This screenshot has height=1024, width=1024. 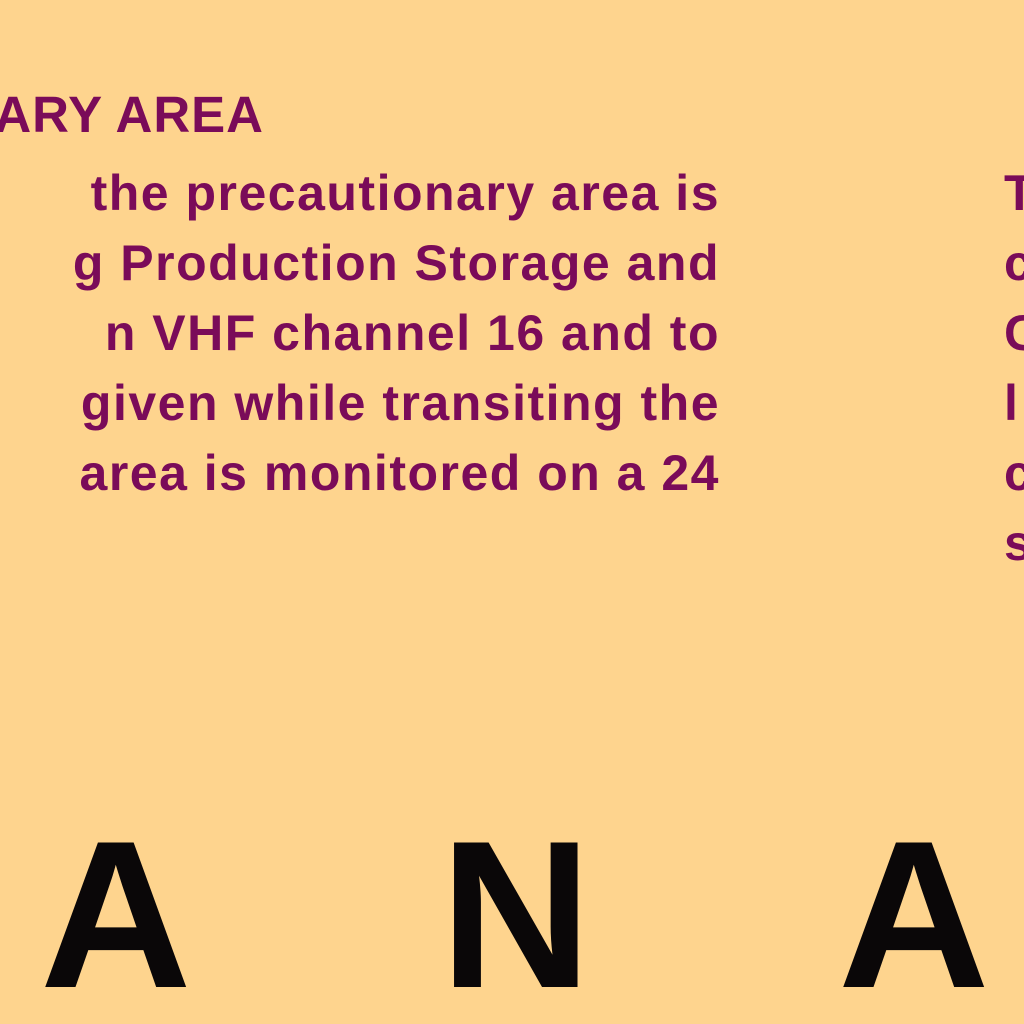 I want to click on note-line: area is monitored on a 24, so click(x=360, y=473).